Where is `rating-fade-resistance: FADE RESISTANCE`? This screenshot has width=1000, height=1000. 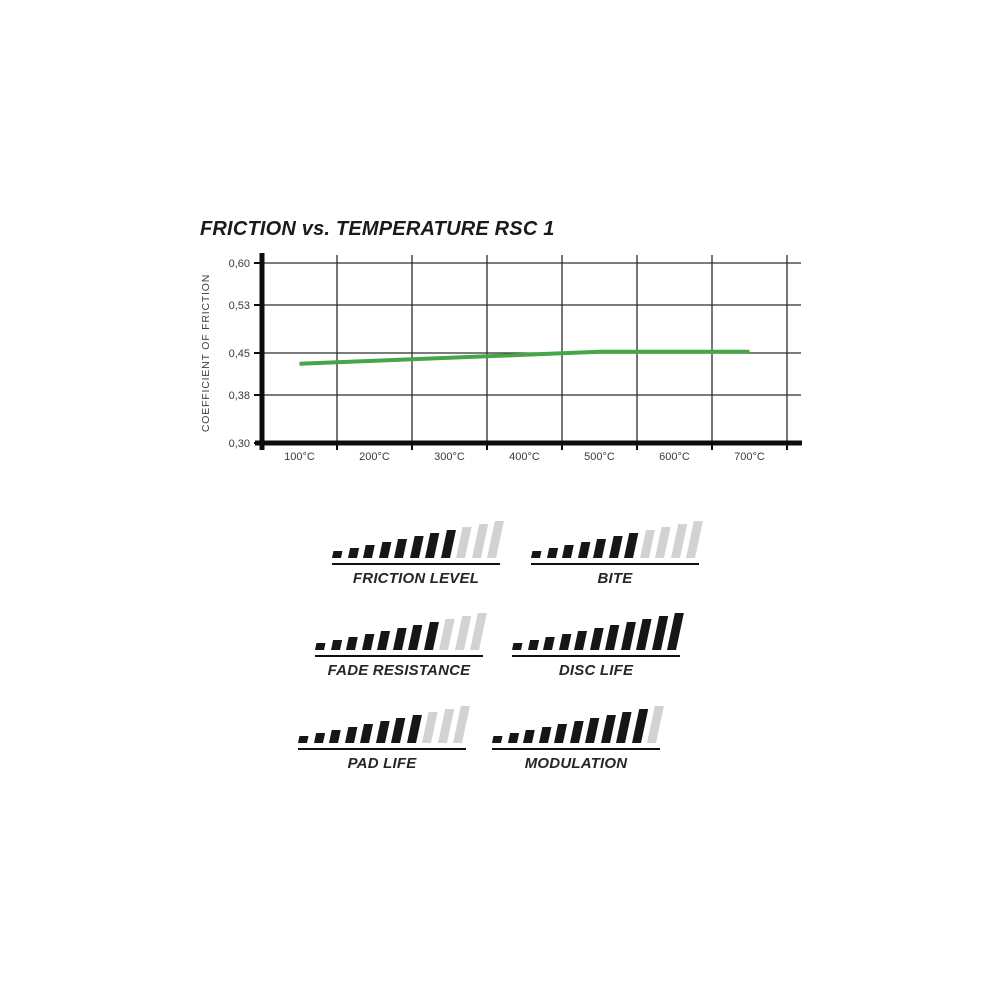 rating-fade-resistance: FADE RESISTANCE is located at coordinates (403, 645).